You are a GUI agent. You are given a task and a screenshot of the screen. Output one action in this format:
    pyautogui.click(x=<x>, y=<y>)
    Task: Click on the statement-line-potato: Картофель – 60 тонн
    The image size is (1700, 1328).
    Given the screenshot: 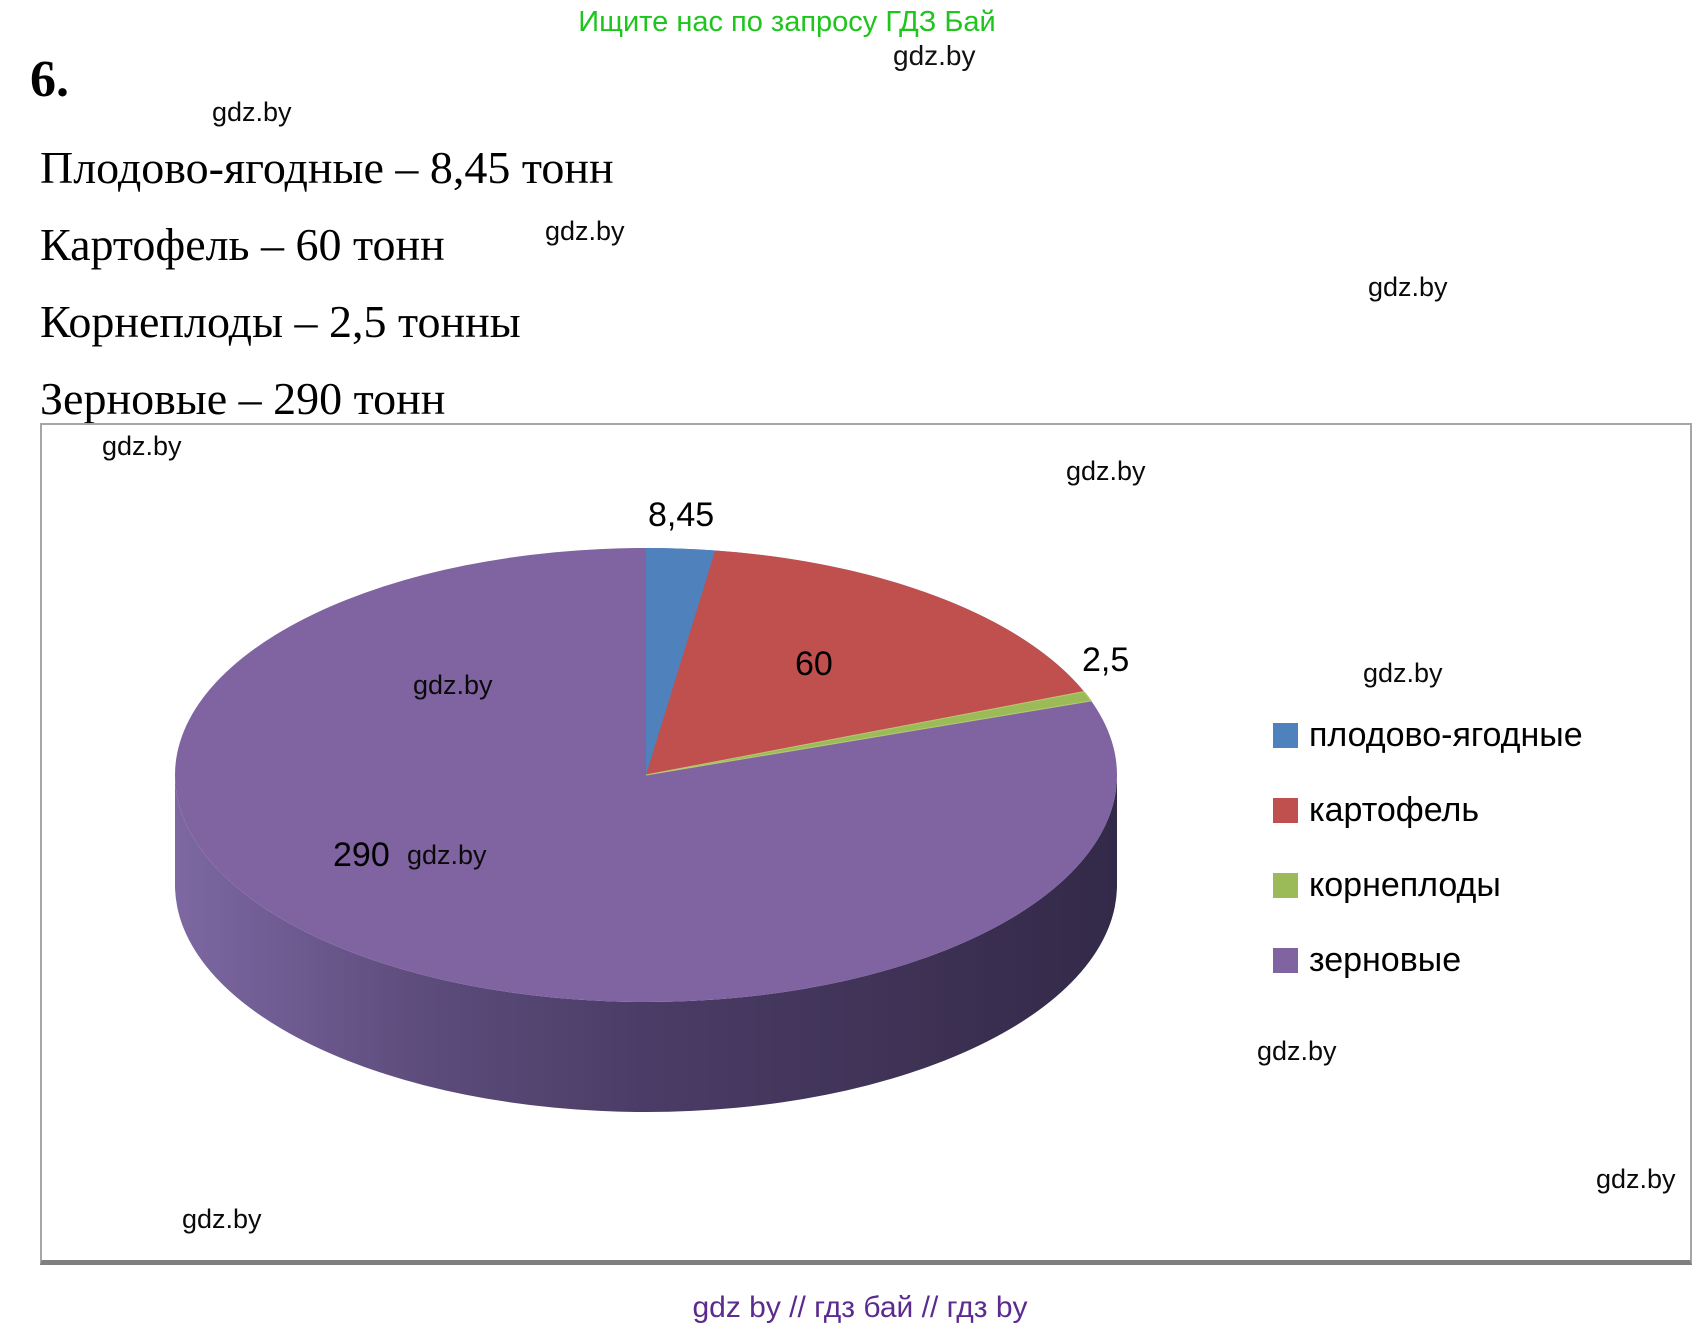 What is the action you would take?
    pyautogui.click(x=242, y=244)
    